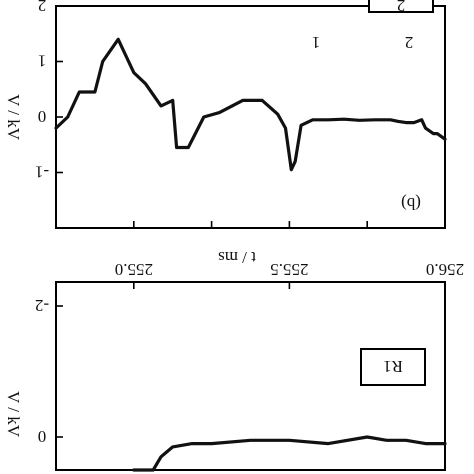  I want to click on panel-r1-legend-text: R1, so click(393, 366).